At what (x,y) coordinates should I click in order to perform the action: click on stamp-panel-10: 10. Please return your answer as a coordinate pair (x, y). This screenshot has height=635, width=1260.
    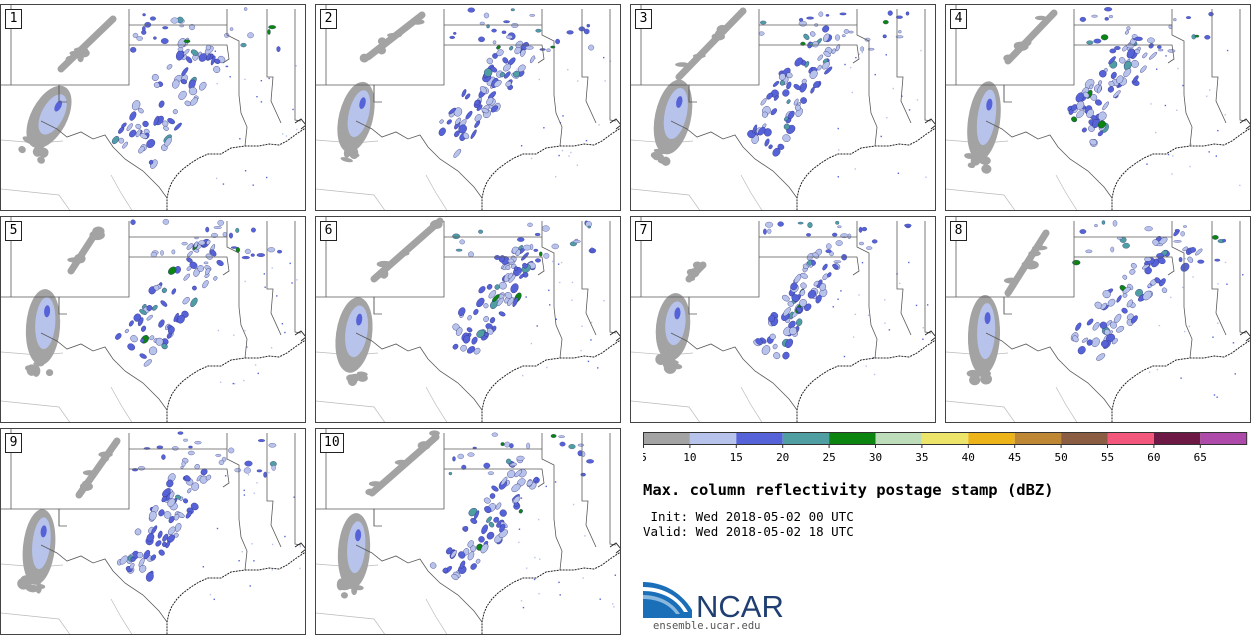
    Looking at the image, I should click on (468, 531).